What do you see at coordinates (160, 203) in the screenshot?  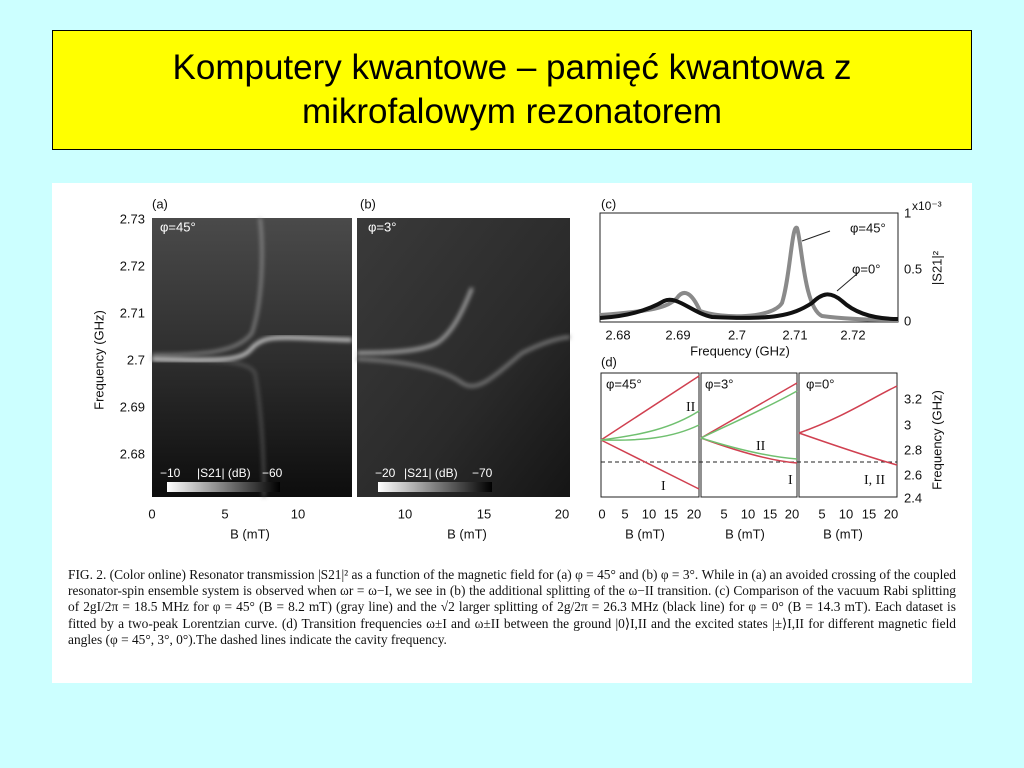 I see `panel-label: (a)` at bounding box center [160, 203].